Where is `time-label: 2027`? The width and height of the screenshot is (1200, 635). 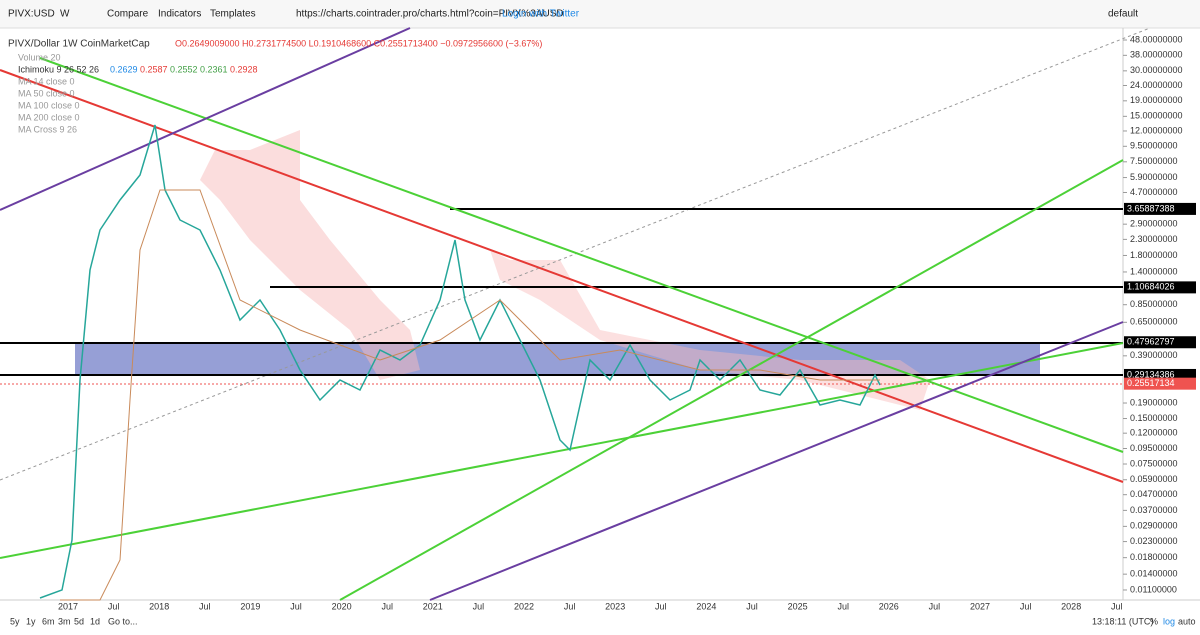 time-label: 2027 is located at coordinates (980, 606).